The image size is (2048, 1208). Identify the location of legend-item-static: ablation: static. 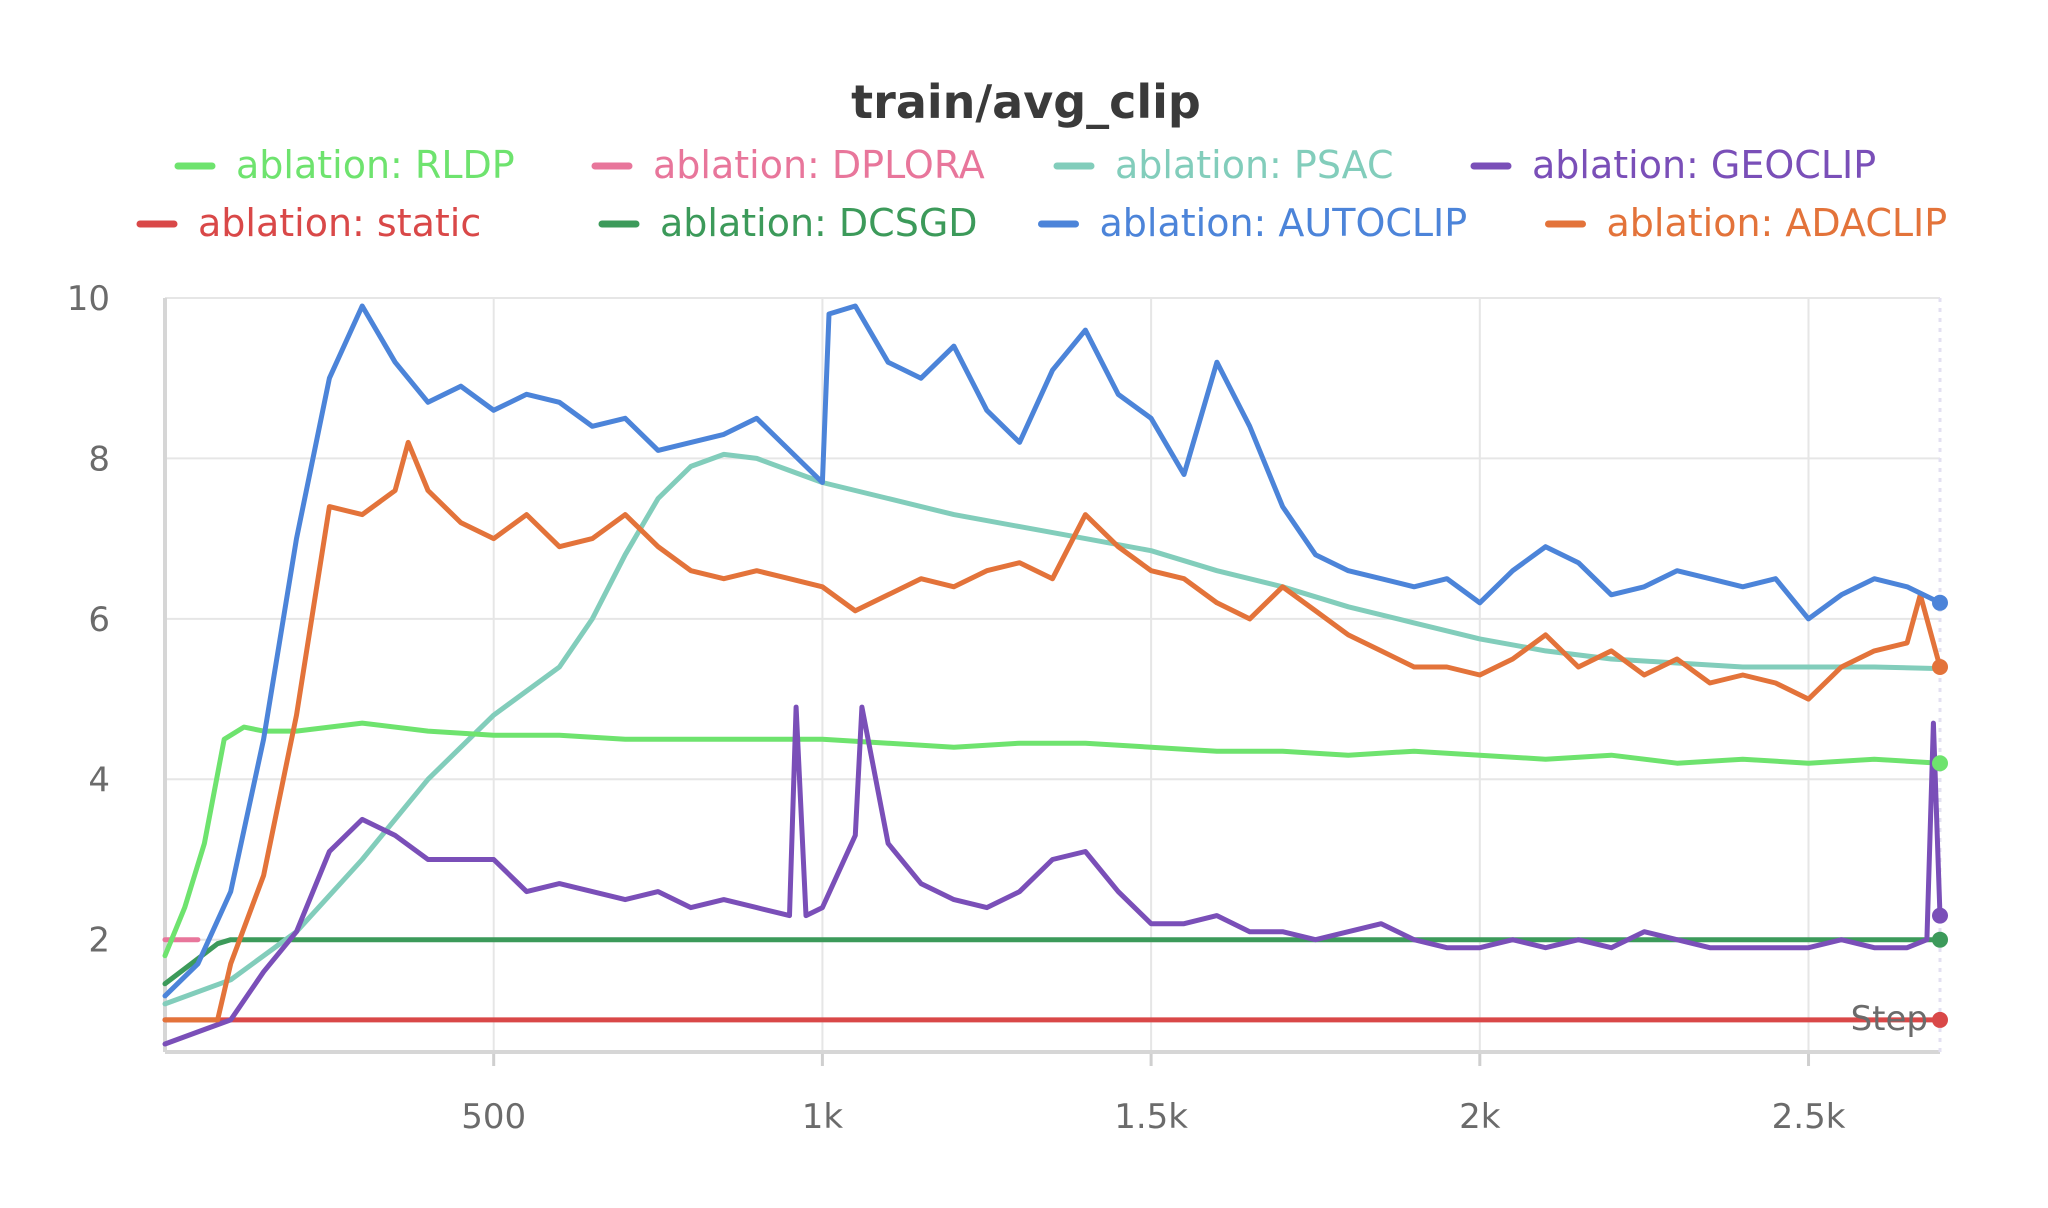
(308, 223).